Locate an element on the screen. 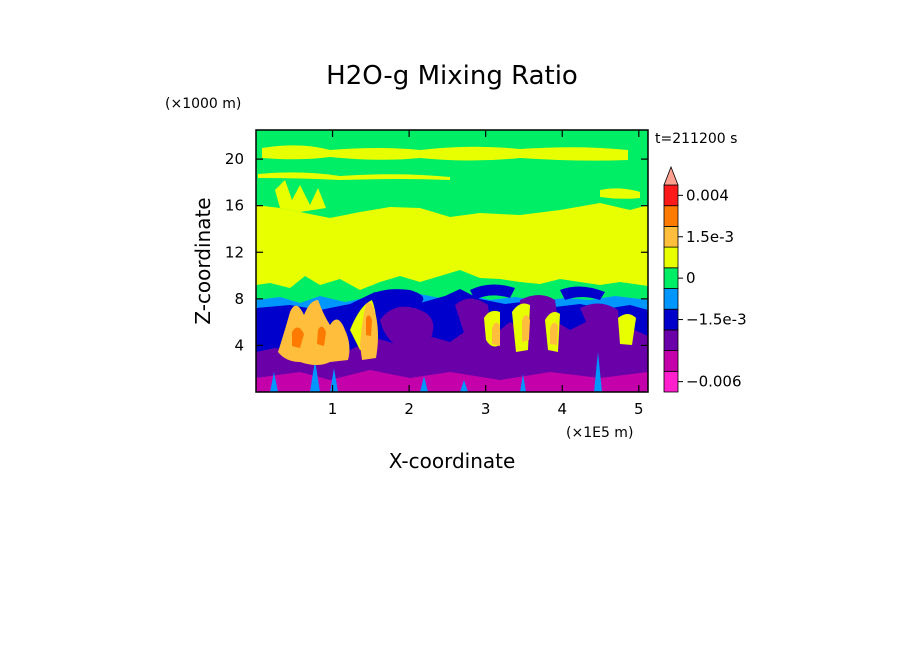 The width and height of the screenshot is (904, 654). x-axis-label: X-coordinate is located at coordinates (452, 461).